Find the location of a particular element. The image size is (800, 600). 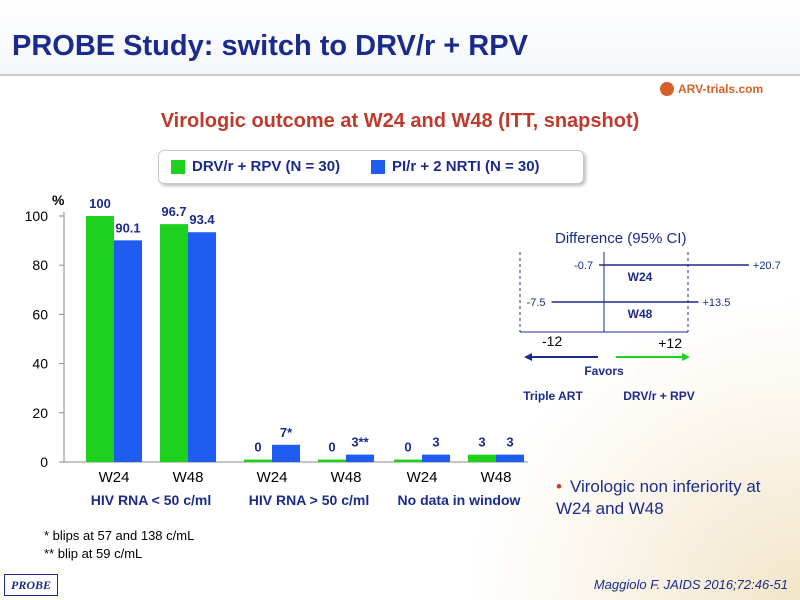

citation: Maggiolo F. JAIDS 2016;72:46-51 is located at coordinates (690, 584).